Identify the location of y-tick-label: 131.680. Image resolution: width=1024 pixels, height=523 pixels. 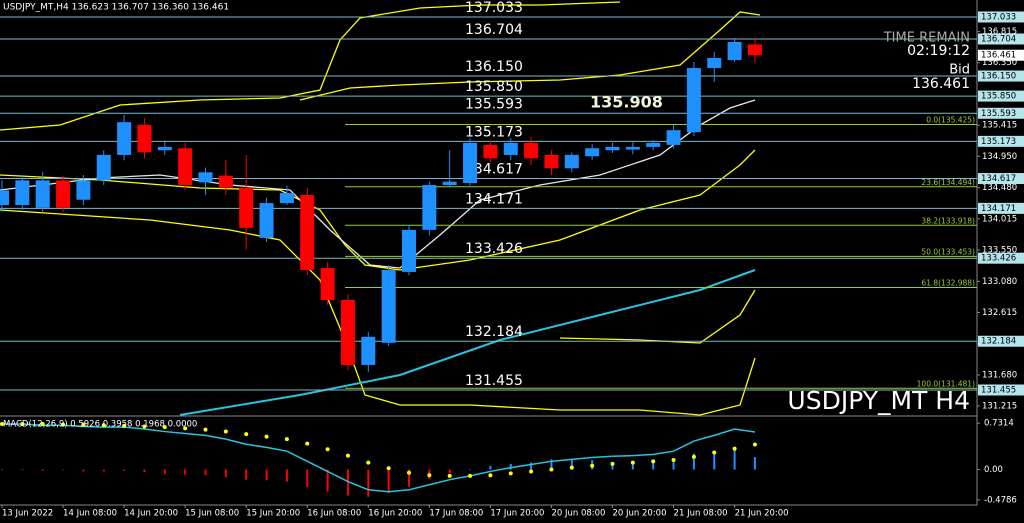
(999, 375).